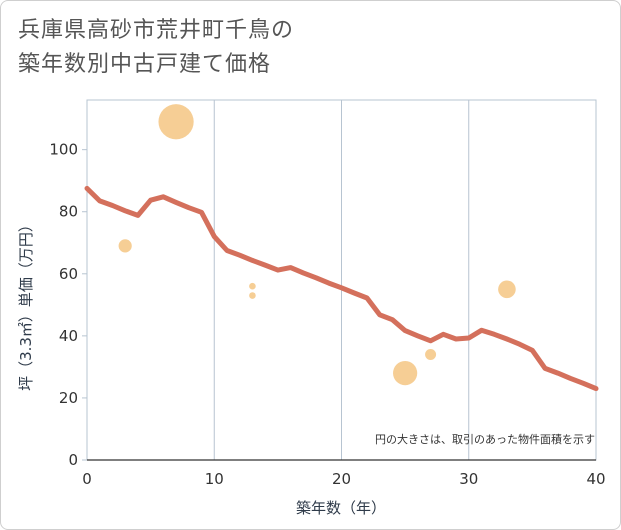 The height and width of the screenshot is (530, 621). I want to click on y-tick-label: 80, so click(68, 212).